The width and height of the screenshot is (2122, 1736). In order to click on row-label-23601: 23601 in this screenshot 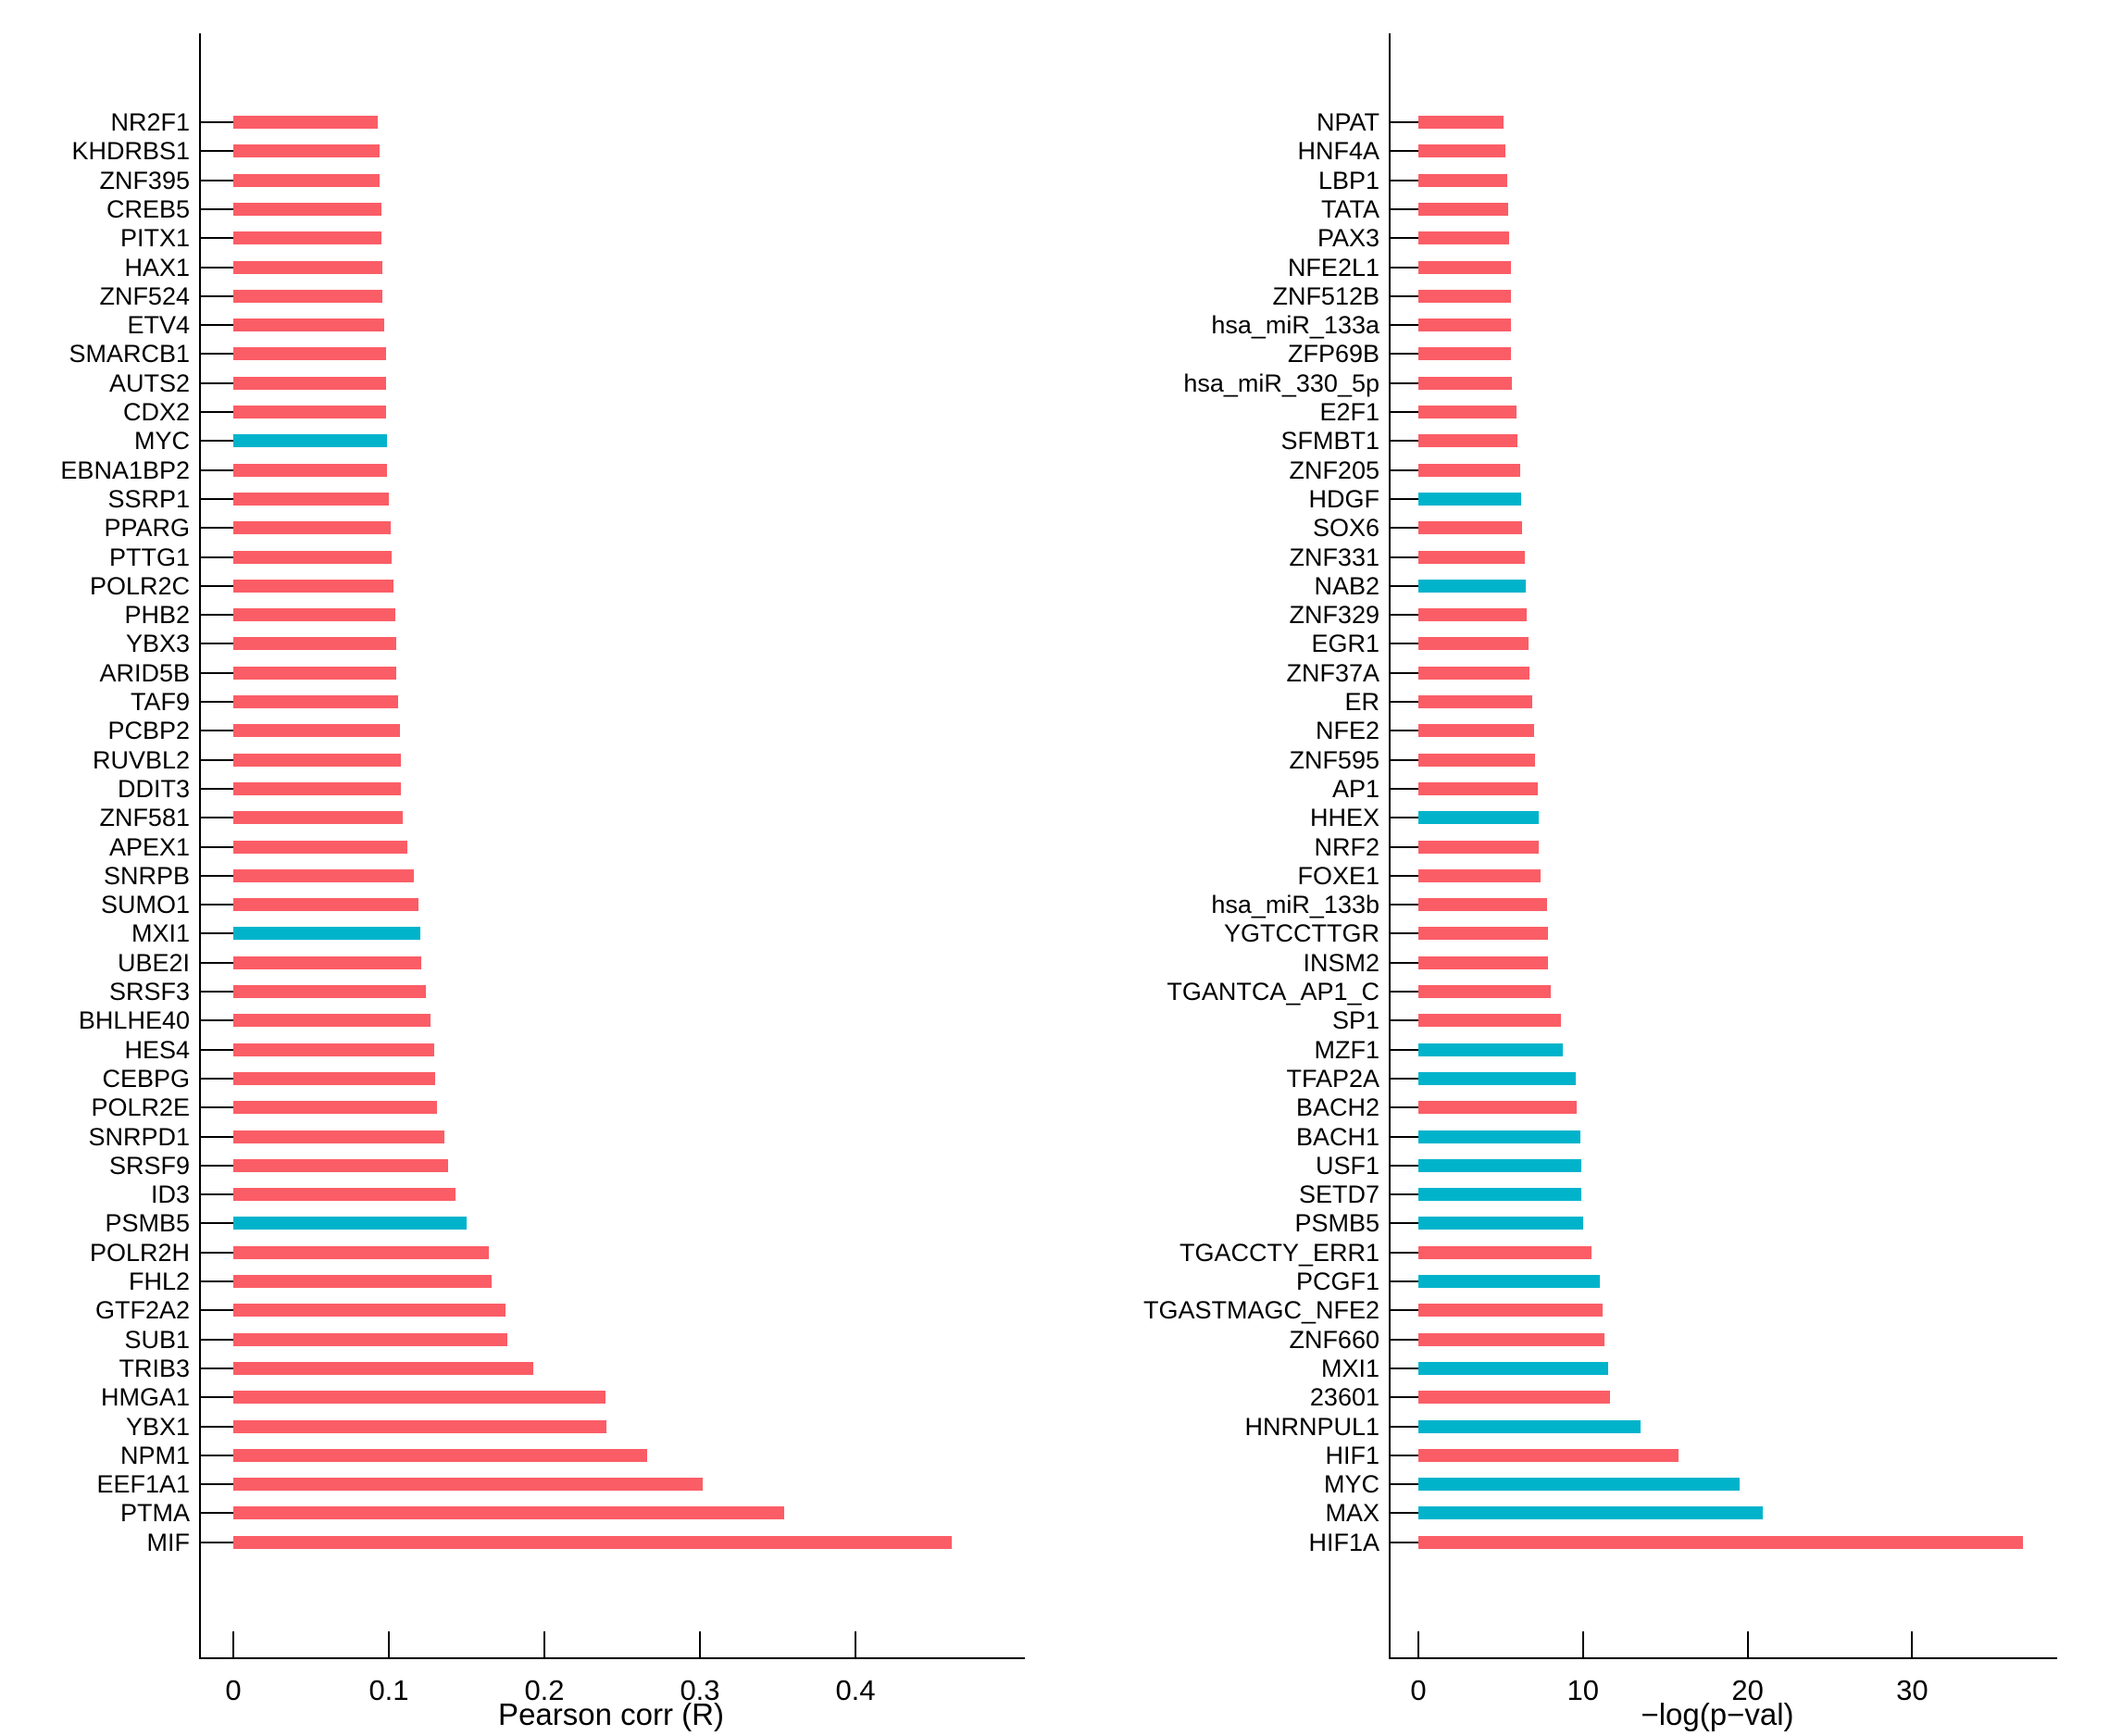, I will do `click(1344, 1397)`.